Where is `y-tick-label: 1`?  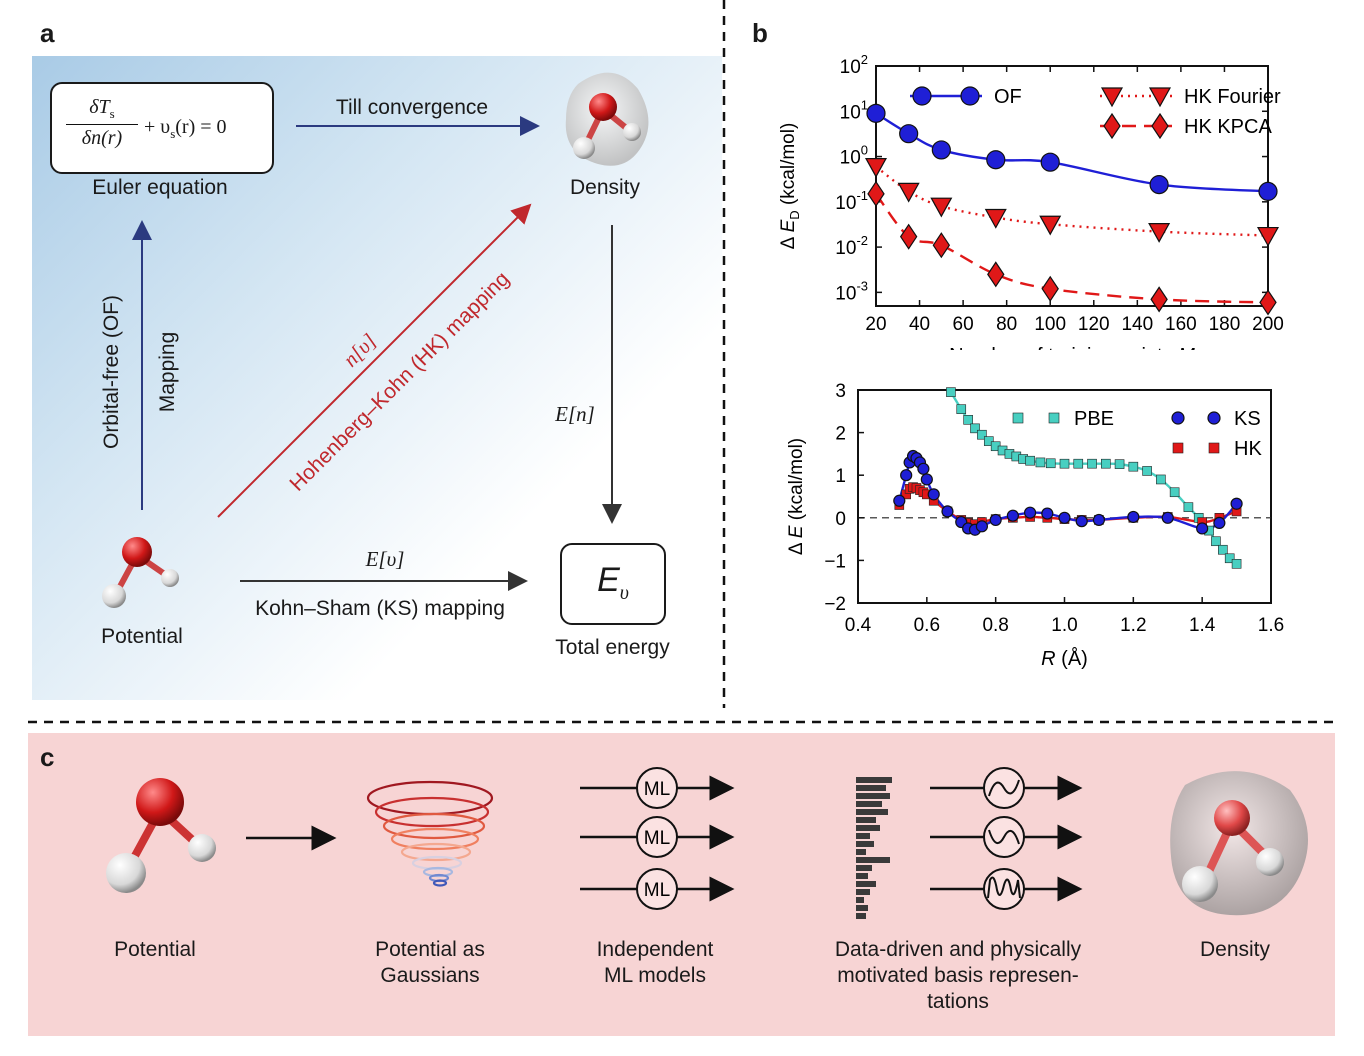 y-tick-label: 1 is located at coordinates (840, 476).